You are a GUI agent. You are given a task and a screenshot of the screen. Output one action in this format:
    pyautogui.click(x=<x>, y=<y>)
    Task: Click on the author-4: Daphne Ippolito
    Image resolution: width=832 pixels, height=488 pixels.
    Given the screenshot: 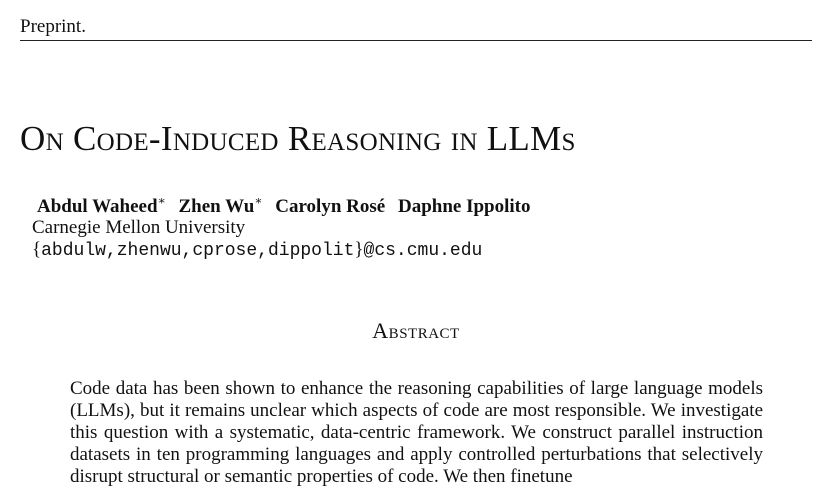 What is the action you would take?
    pyautogui.click(x=464, y=206)
    